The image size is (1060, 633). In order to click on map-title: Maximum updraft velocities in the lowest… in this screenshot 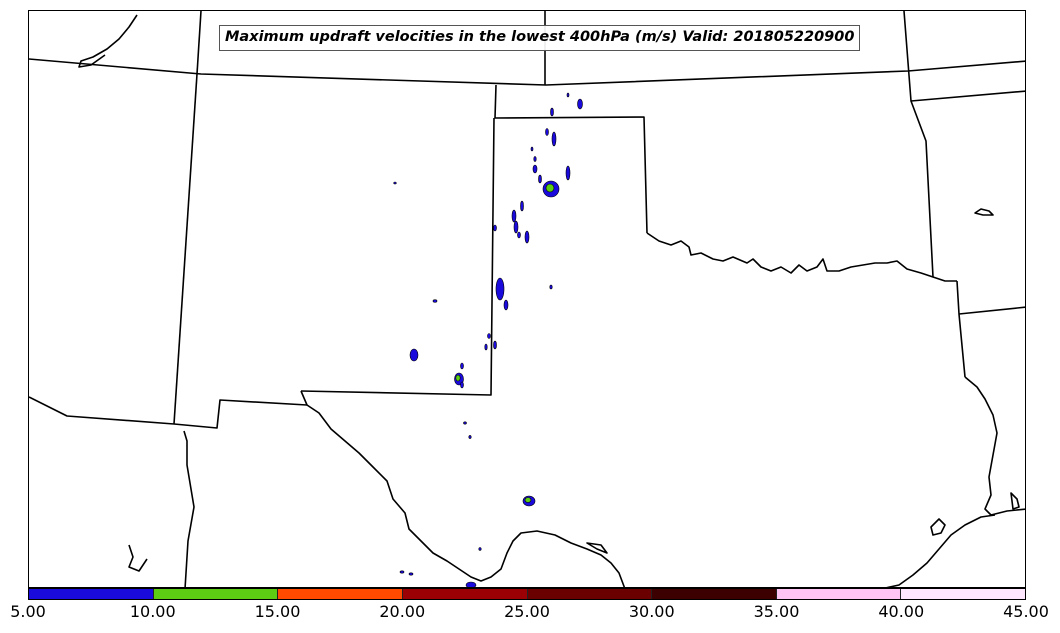, I will do `click(540, 38)`.